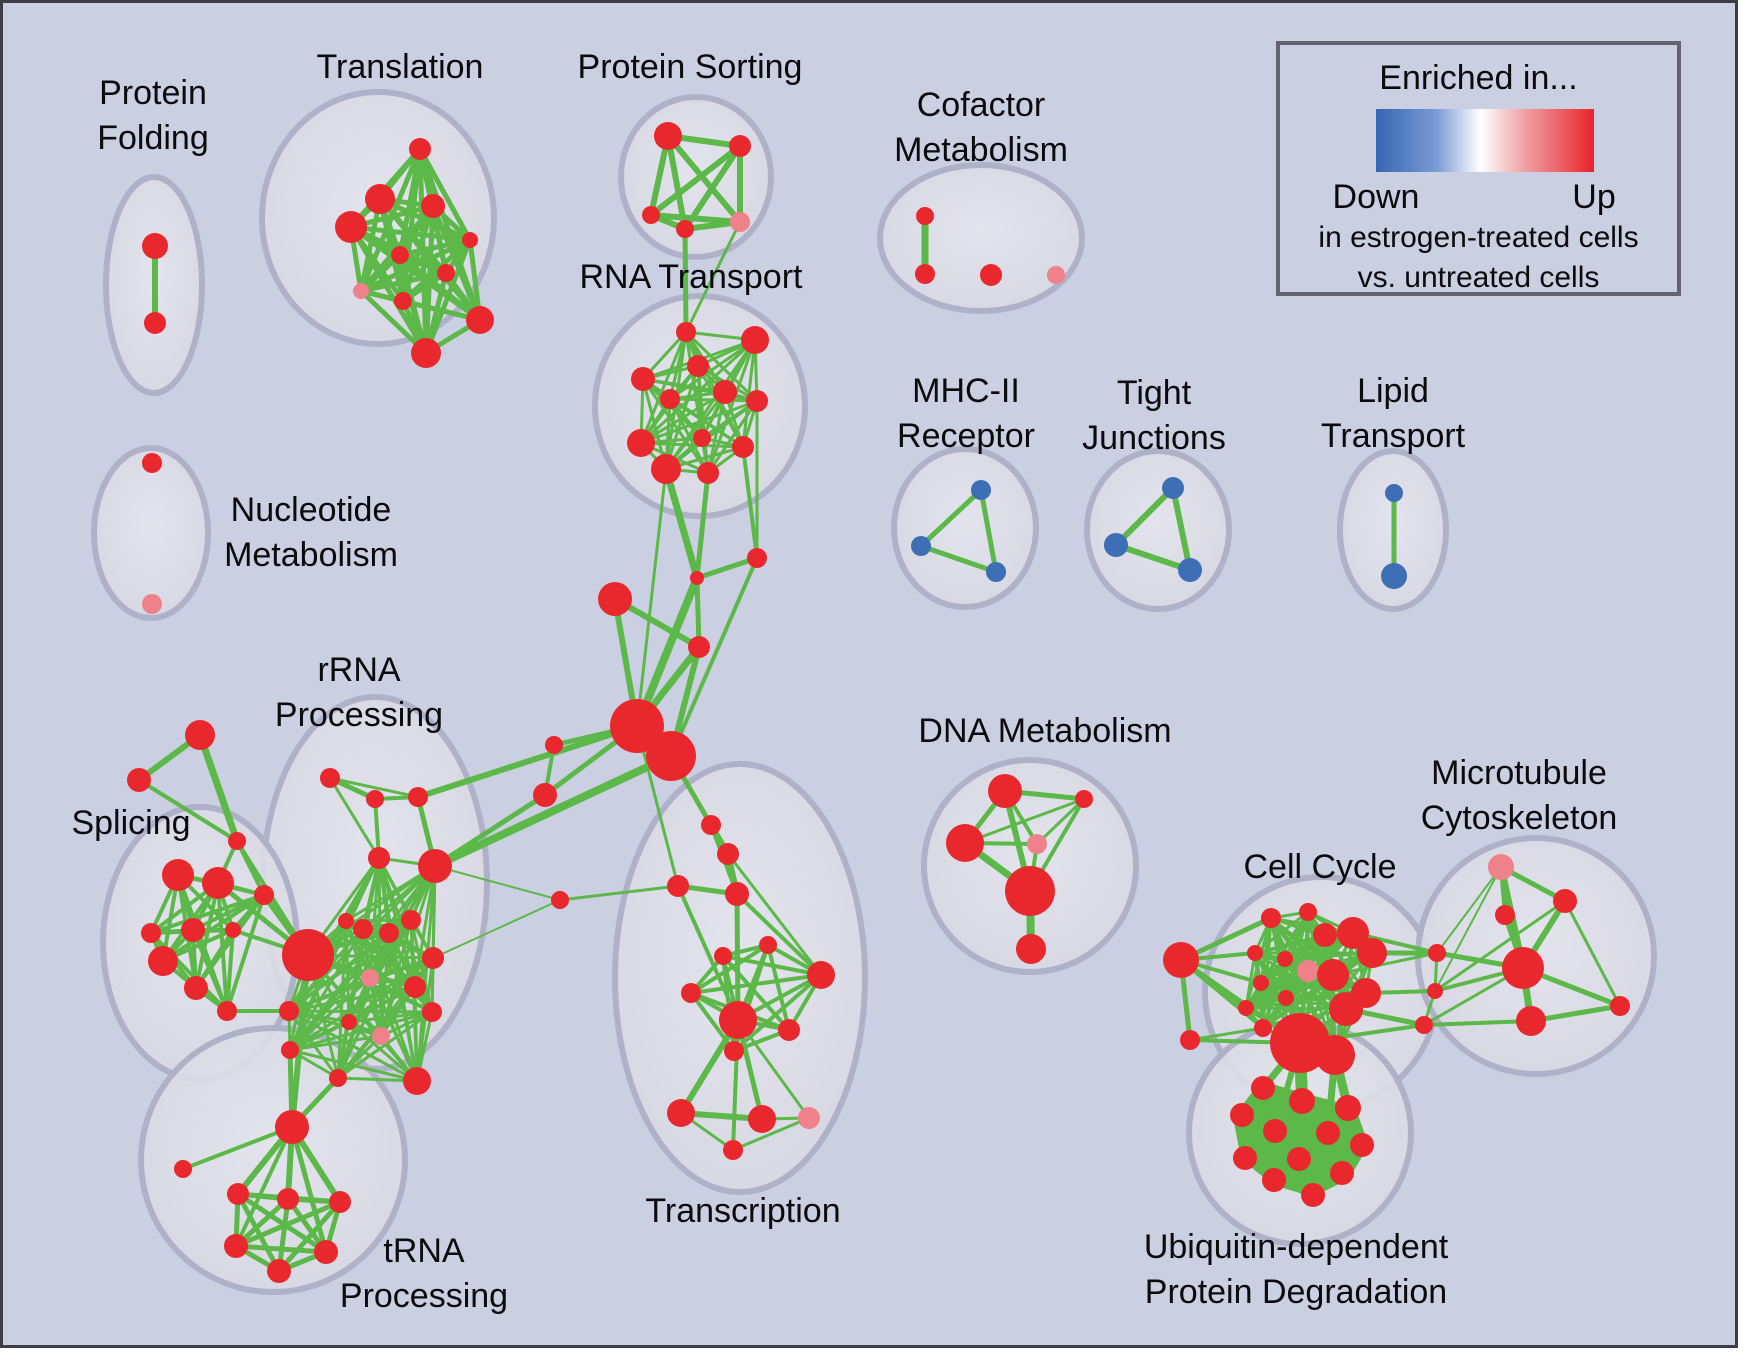  What do you see at coordinates (1190, 1040) in the screenshot?
I see `gene-set-node-CCL2` at bounding box center [1190, 1040].